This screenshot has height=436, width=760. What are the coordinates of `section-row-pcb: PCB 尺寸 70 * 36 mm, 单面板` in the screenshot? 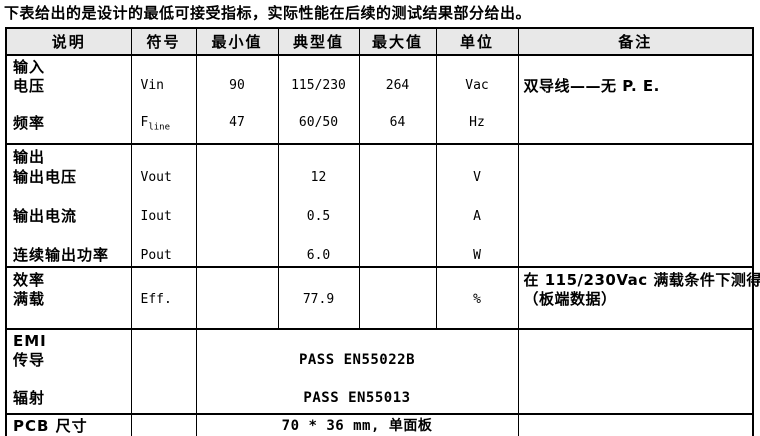 It's located at (379, 424).